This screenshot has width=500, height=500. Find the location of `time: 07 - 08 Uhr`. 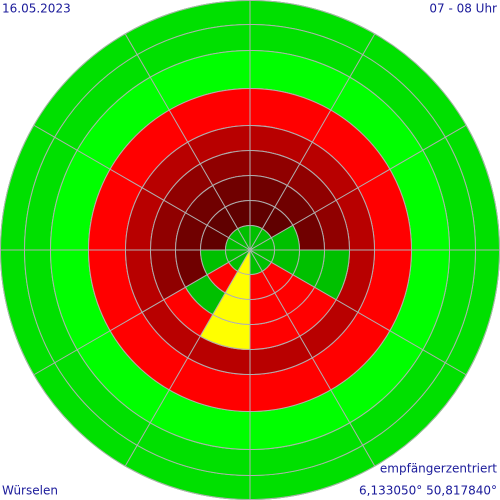

time: 07 - 08 Uhr is located at coordinates (463, 9).